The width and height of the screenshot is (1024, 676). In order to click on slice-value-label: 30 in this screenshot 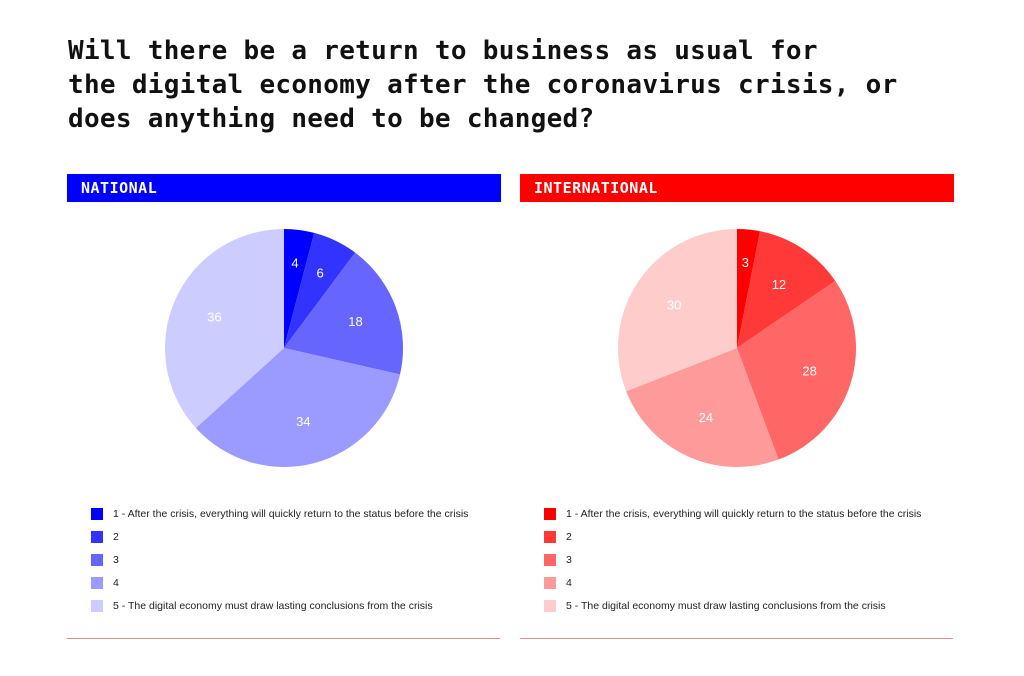, I will do `click(674, 305)`.